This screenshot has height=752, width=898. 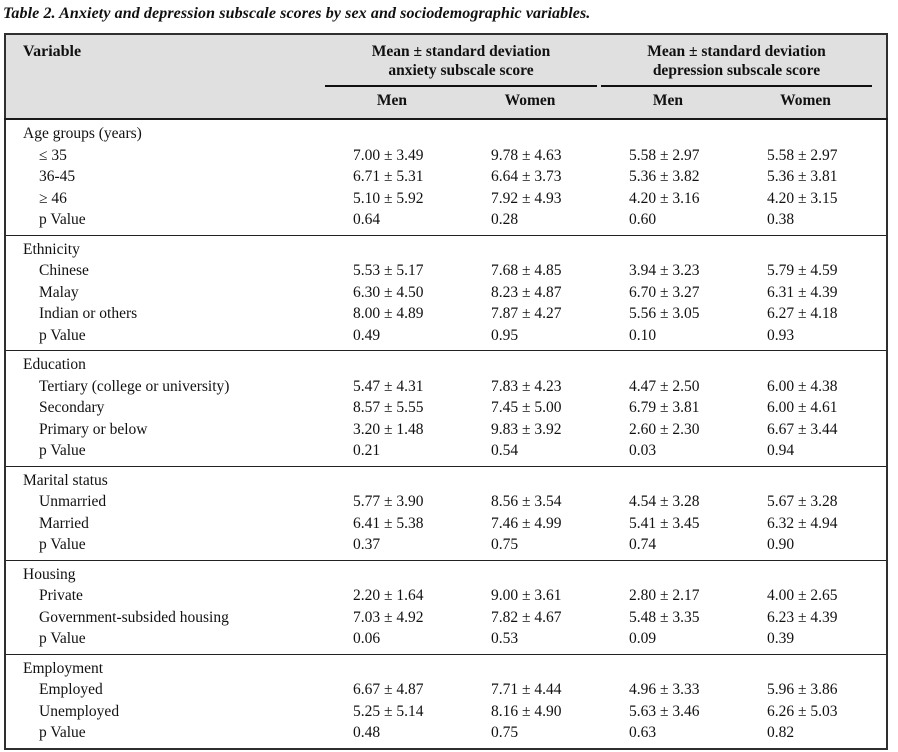 I want to click on cell-value: 0.21, so click(x=367, y=450).